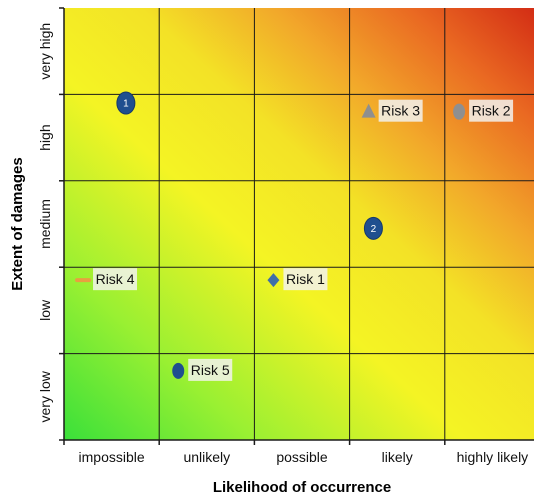  Describe the element at coordinates (397, 457) in the screenshot. I see `x-tick-label: likely` at that location.